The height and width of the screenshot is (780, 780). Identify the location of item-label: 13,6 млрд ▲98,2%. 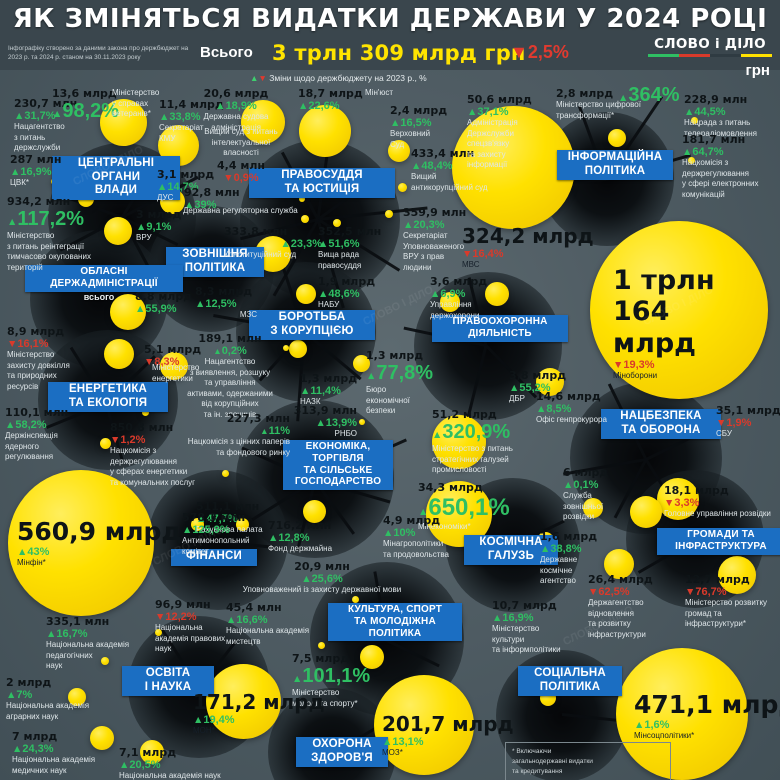
(85, 105).